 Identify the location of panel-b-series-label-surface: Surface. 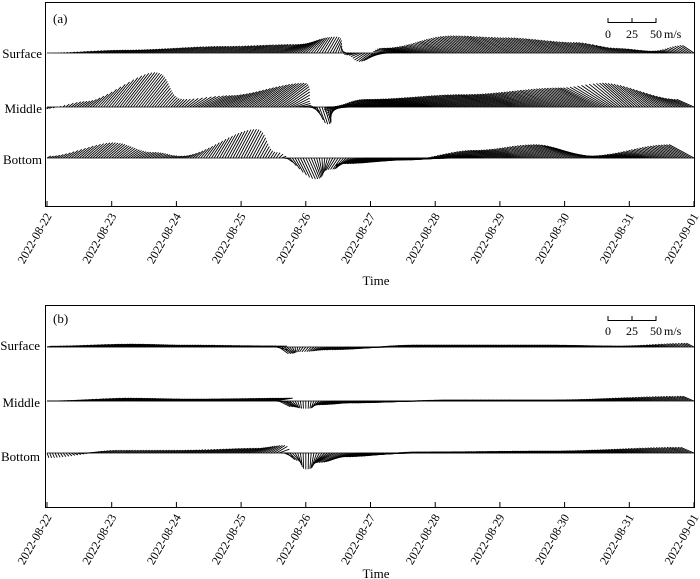
(20, 345).